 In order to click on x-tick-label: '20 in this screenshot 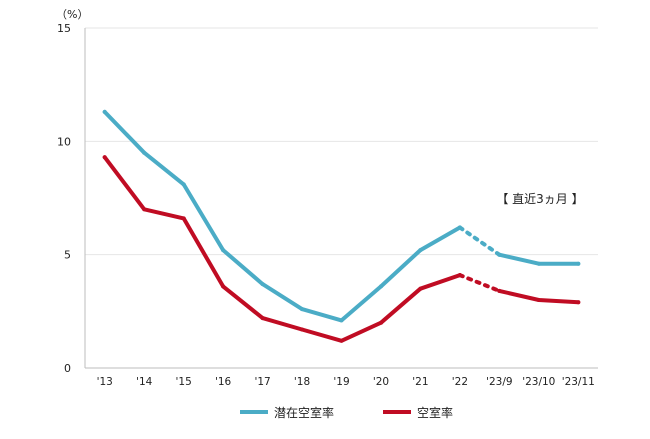, I will do `click(381, 382)`.